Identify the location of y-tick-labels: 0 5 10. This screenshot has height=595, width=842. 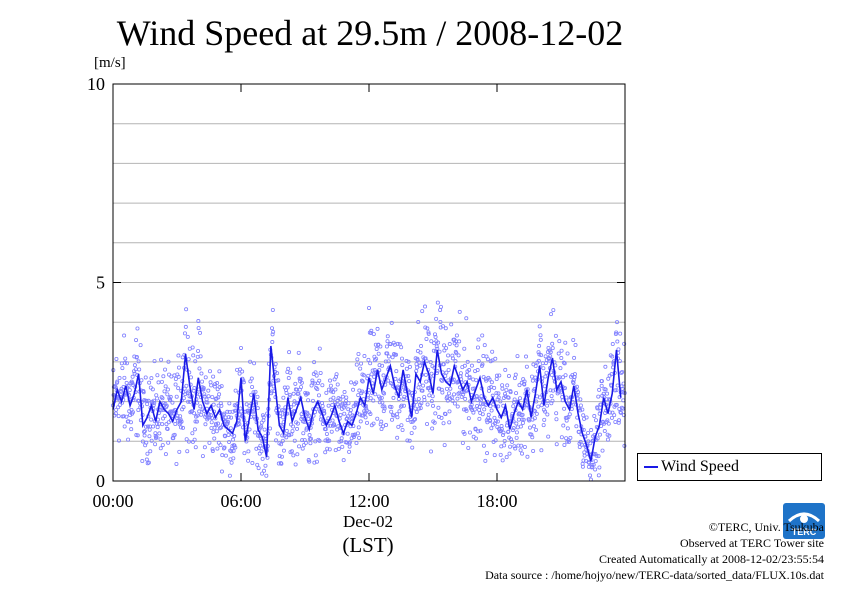
(96, 282).